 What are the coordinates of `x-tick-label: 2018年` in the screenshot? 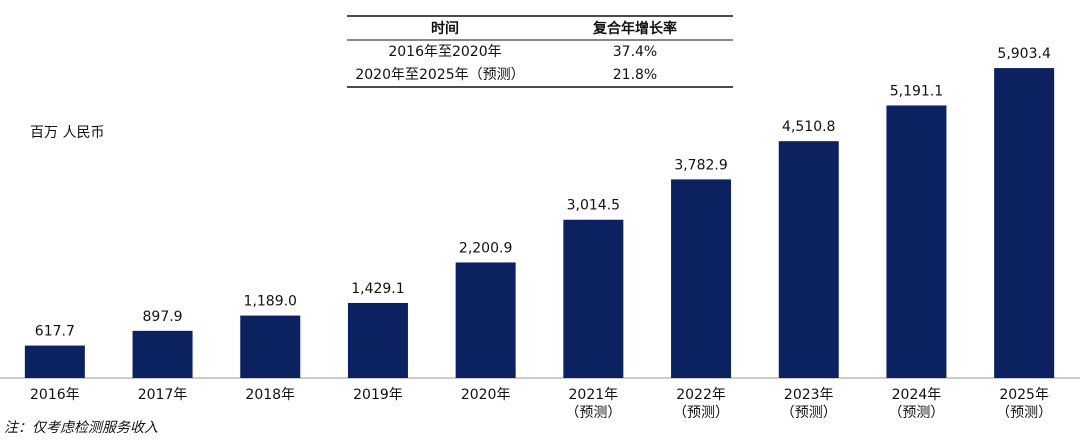 It's located at (270, 395).